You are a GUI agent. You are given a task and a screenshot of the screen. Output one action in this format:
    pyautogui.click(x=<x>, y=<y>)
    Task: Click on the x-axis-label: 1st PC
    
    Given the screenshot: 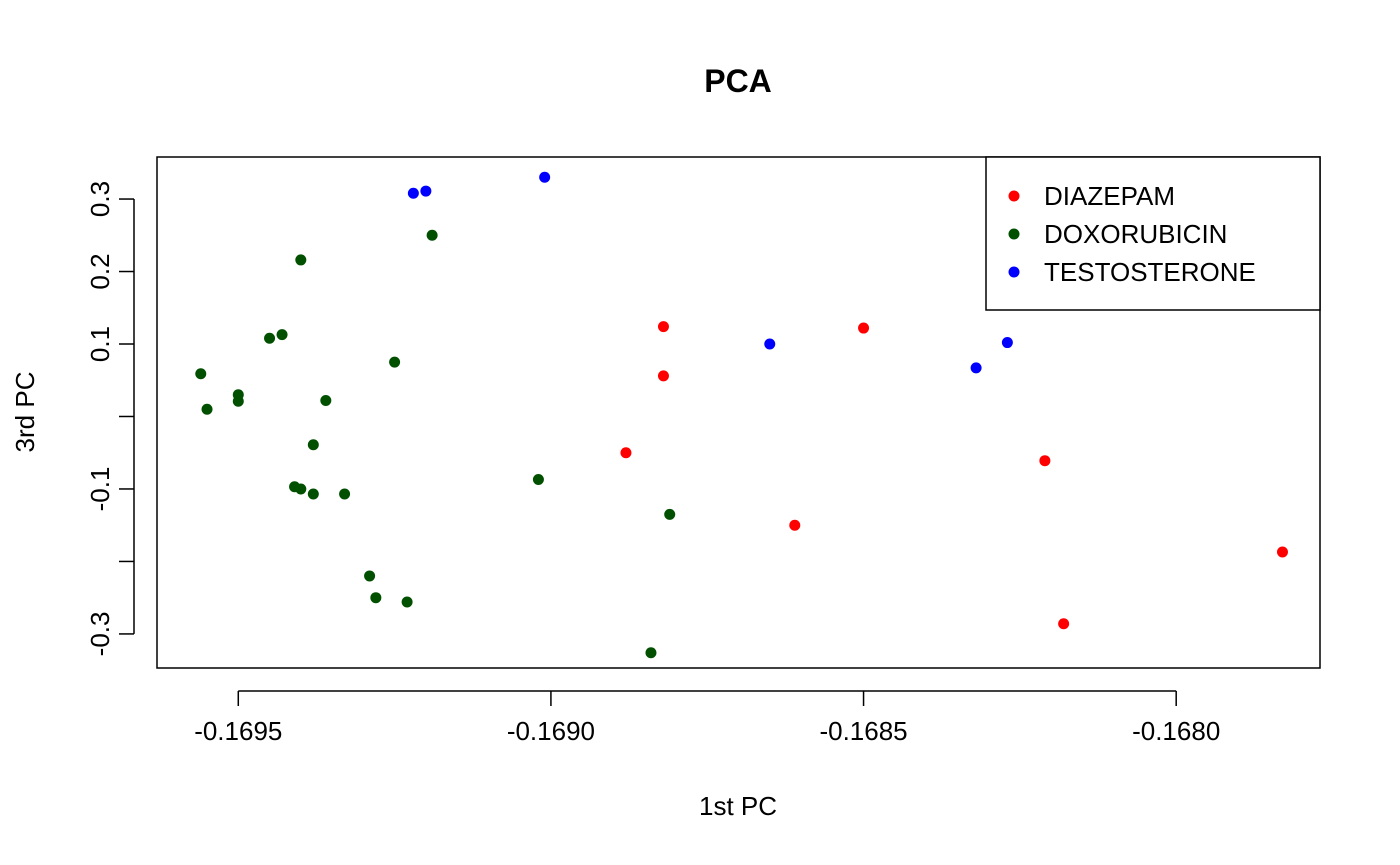 What is the action you would take?
    pyautogui.click(x=738, y=806)
    